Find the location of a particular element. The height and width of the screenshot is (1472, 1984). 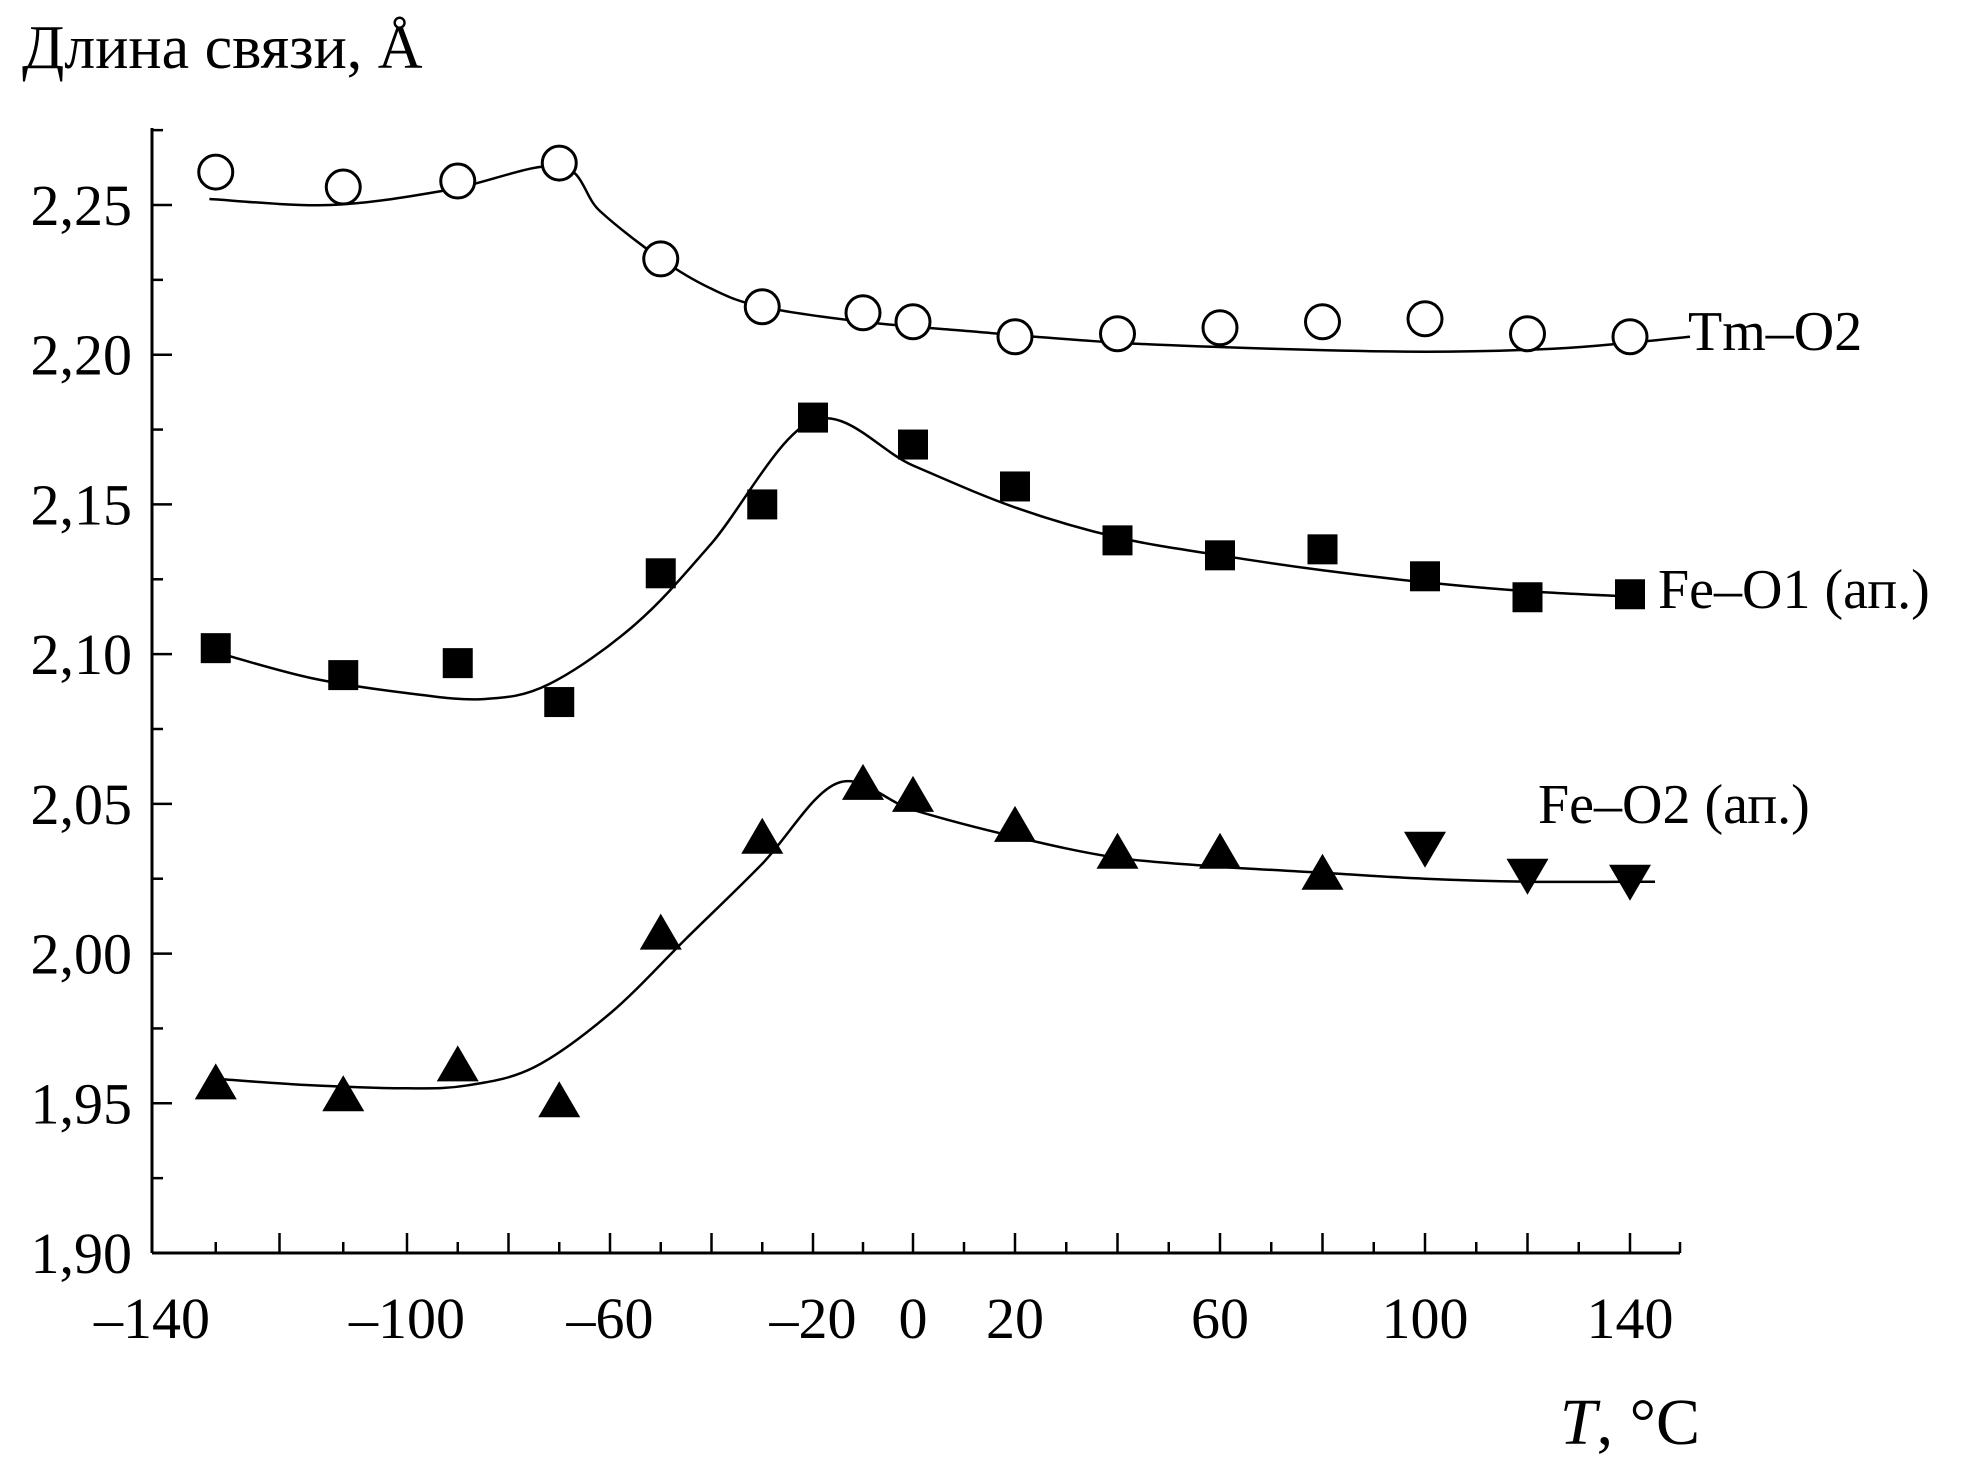

x-tick-label: –140 is located at coordinates (151, 1318).